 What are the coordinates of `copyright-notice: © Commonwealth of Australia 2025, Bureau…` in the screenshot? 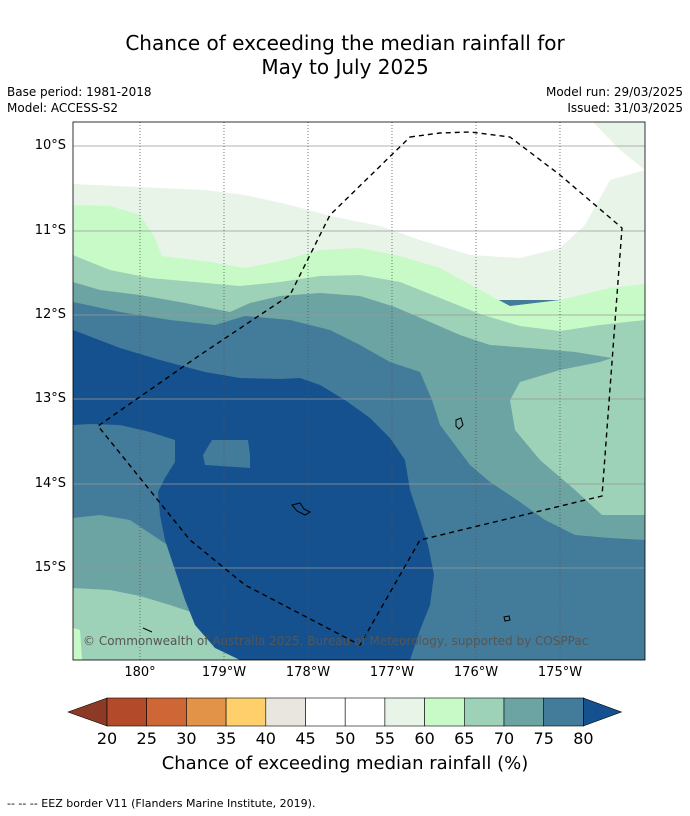 It's located at (336, 641).